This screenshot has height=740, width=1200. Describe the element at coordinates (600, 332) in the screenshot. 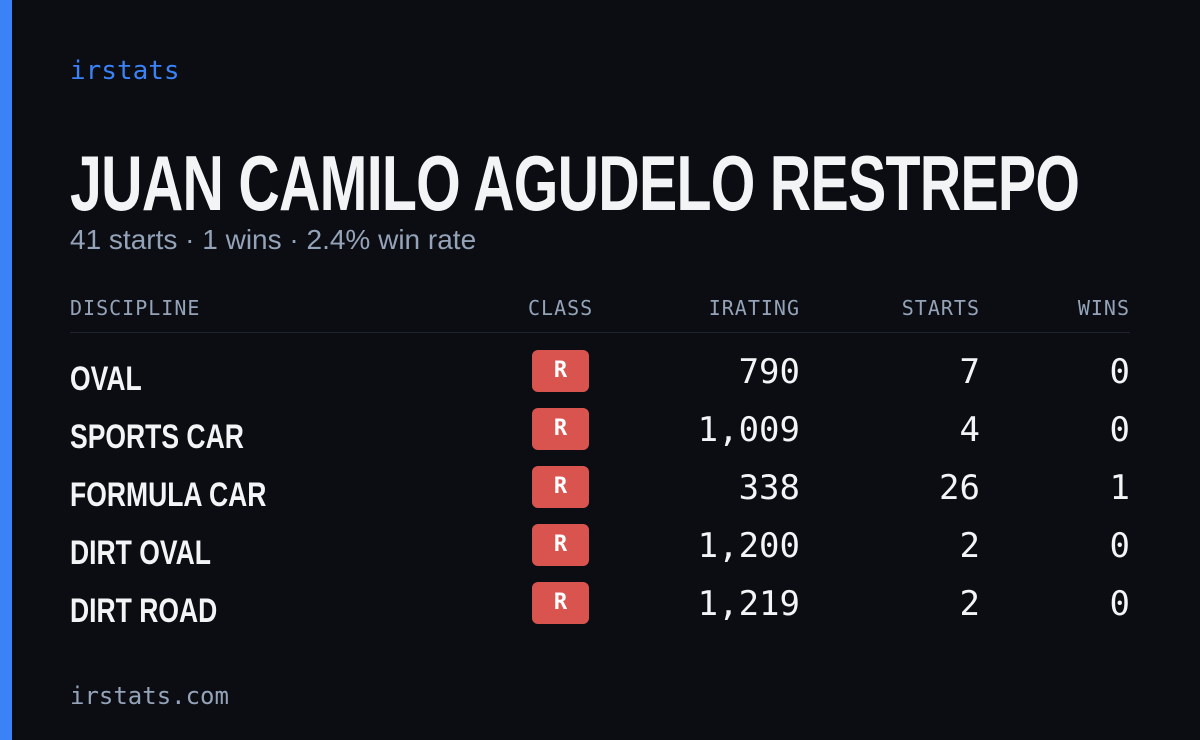

I see `divider` at that location.